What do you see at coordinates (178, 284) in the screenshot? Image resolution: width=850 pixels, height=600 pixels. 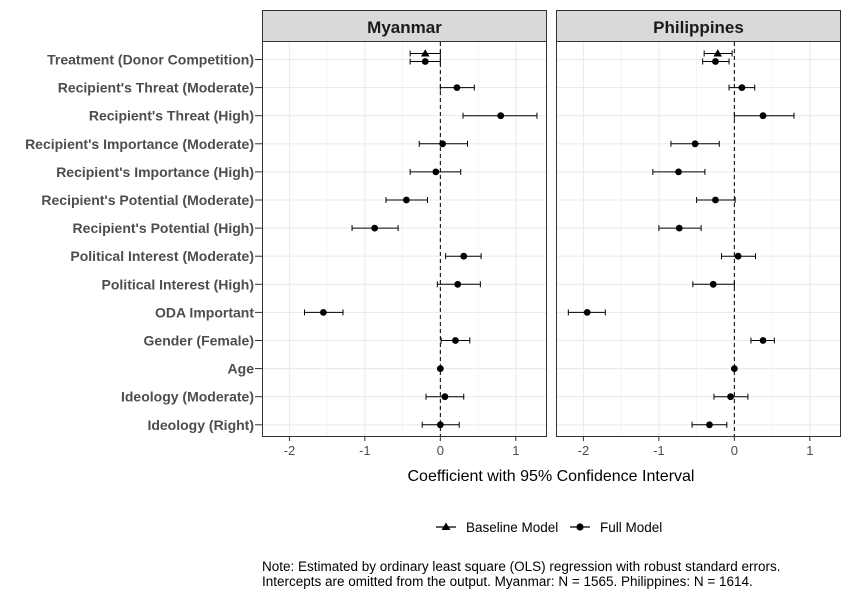 I see `y-tick-label: Political Interest (High)` at bounding box center [178, 284].